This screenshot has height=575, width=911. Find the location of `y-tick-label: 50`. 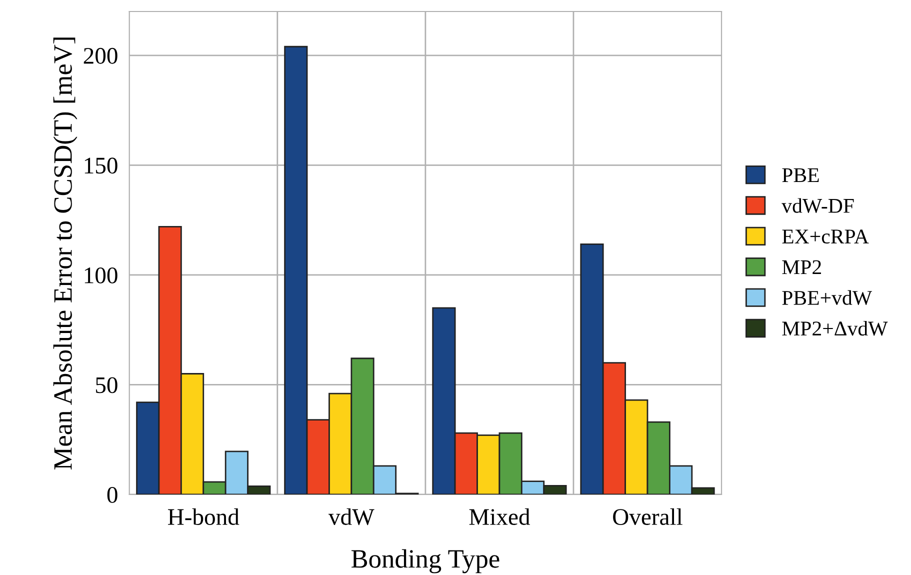

y-tick-label: 50 is located at coordinates (107, 385).